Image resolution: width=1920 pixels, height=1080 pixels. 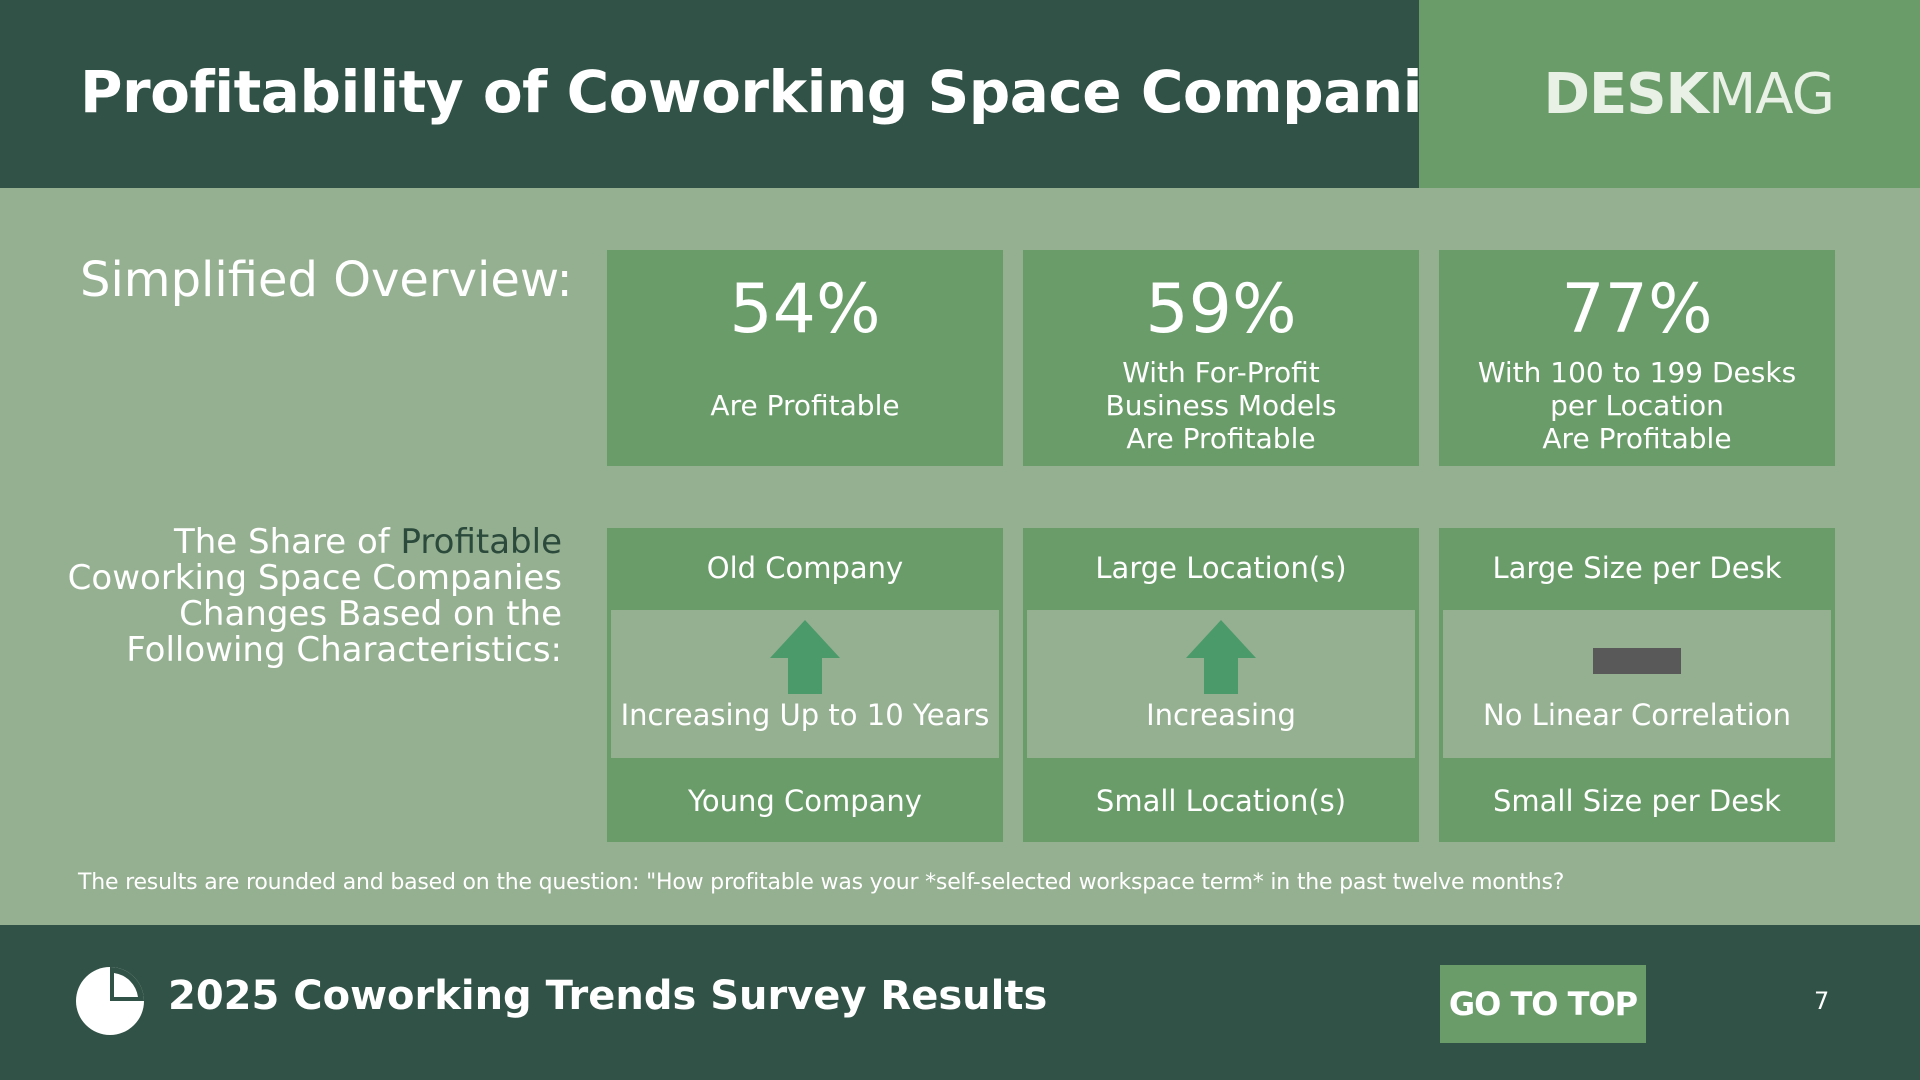 I want to click on characteristic-trend-text: Increasing, so click(x=1221, y=715).